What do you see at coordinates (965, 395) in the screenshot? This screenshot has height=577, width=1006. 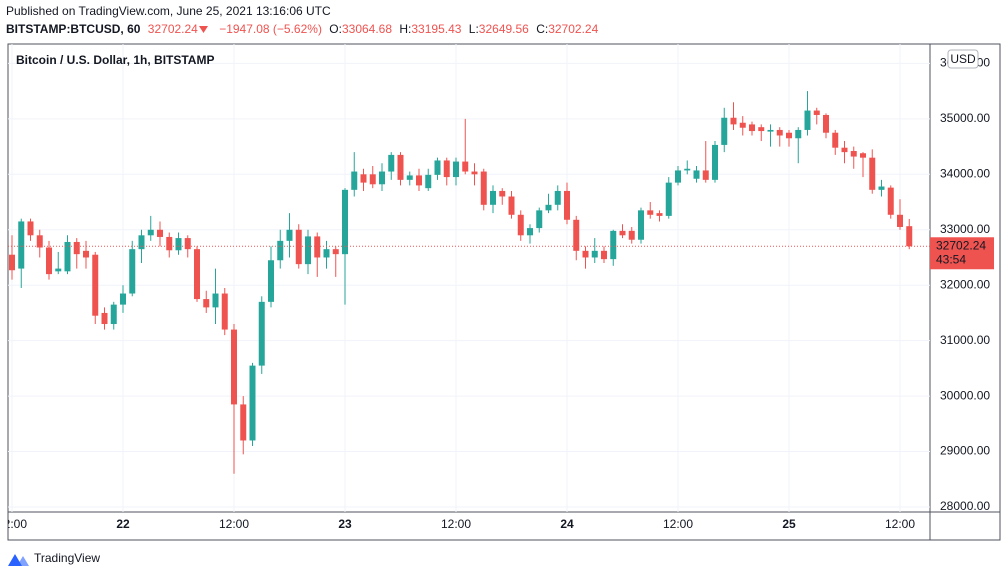 I see `y-tick-label: 30000.00` at bounding box center [965, 395].